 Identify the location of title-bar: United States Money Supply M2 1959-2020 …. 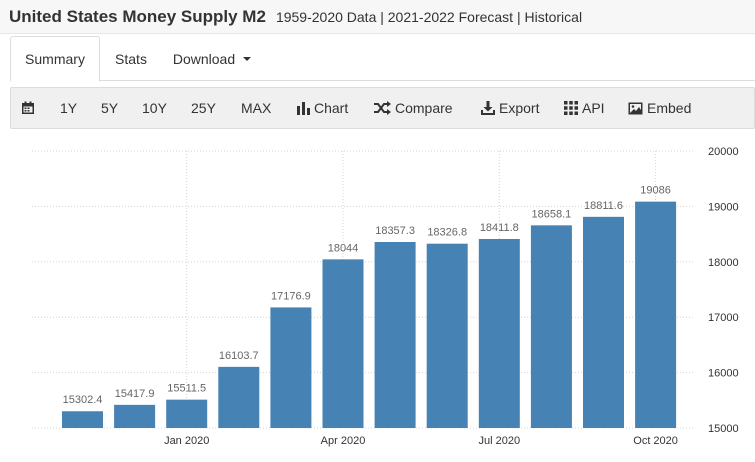
(377, 17).